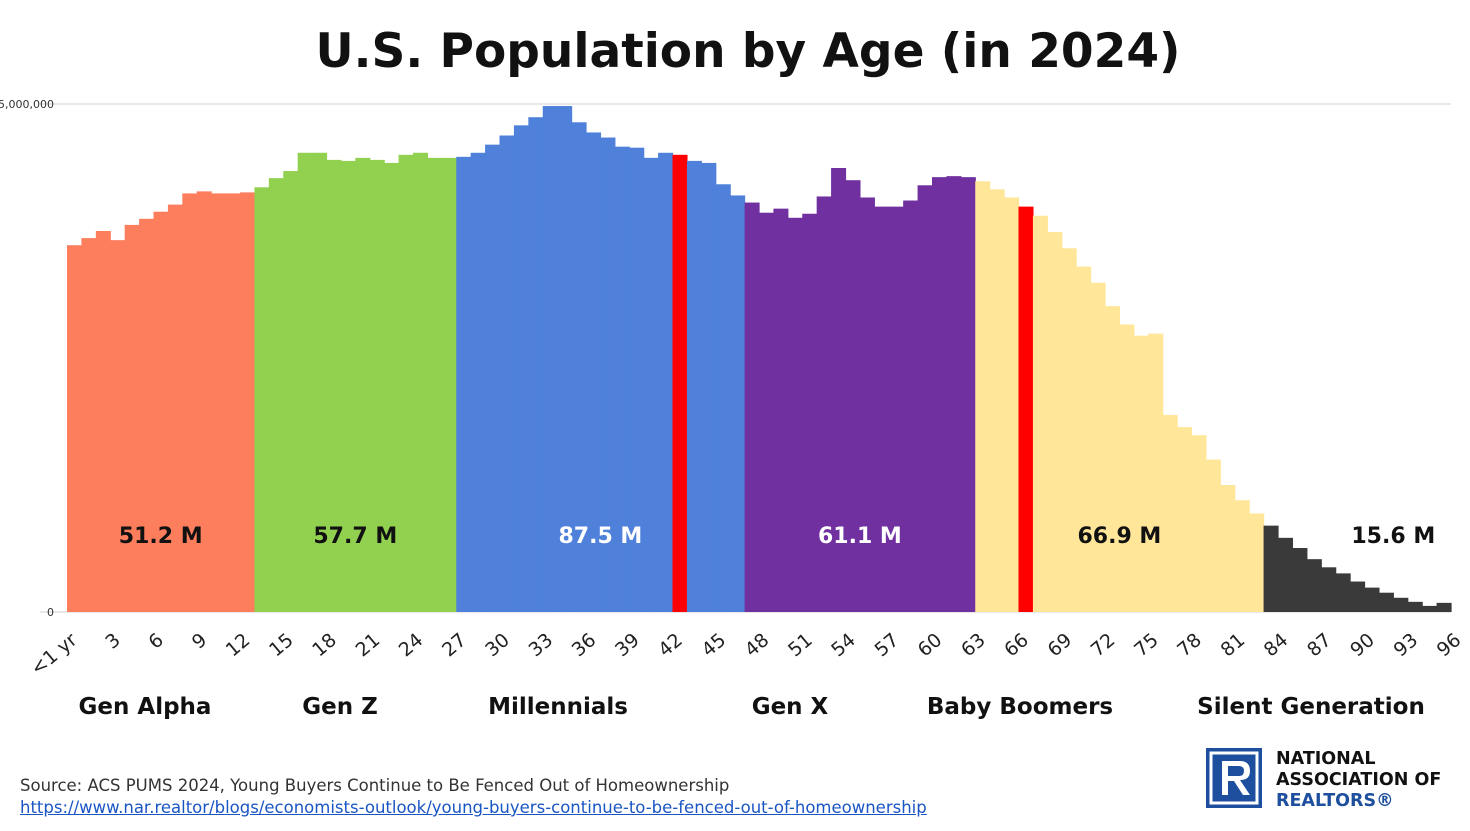  Describe the element at coordinates (1060, 645) in the screenshot. I see `x-tick-label: 69` at that location.